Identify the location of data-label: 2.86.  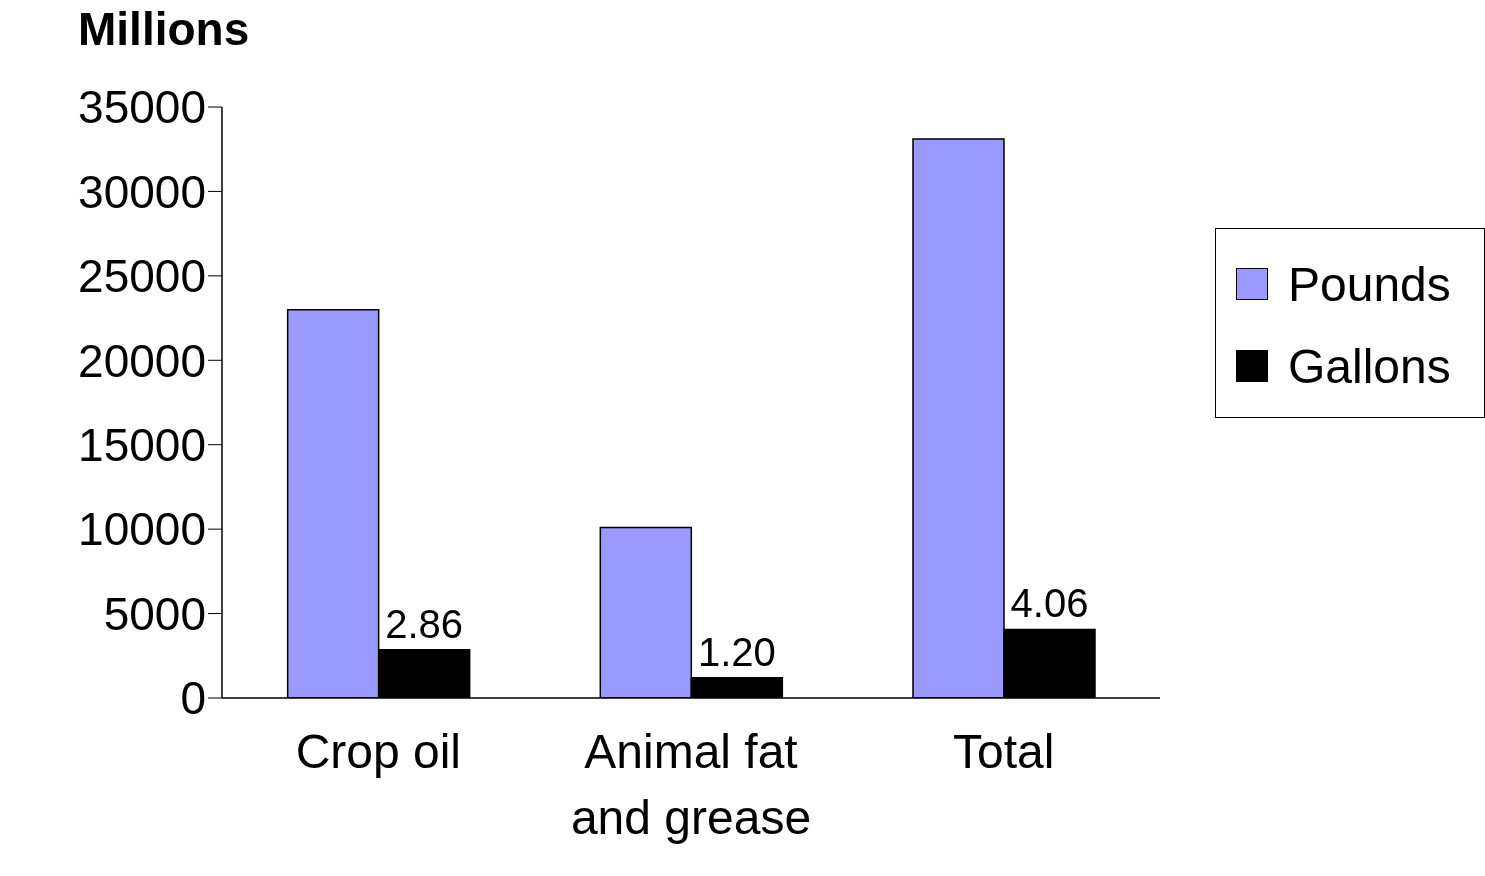
(424, 623).